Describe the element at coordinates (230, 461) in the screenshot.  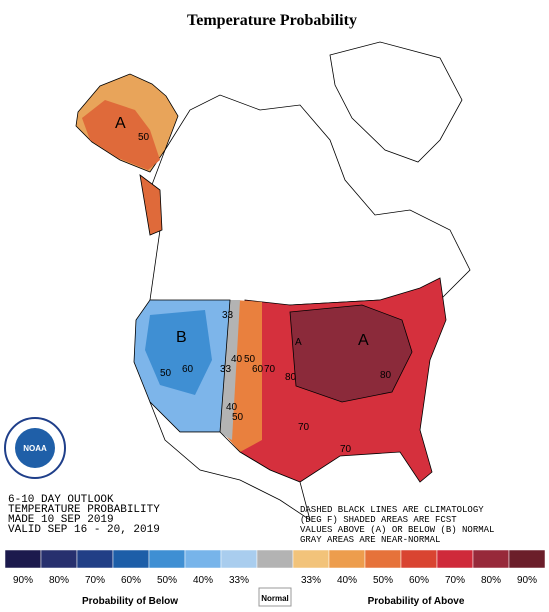
I see `mexico` at that location.